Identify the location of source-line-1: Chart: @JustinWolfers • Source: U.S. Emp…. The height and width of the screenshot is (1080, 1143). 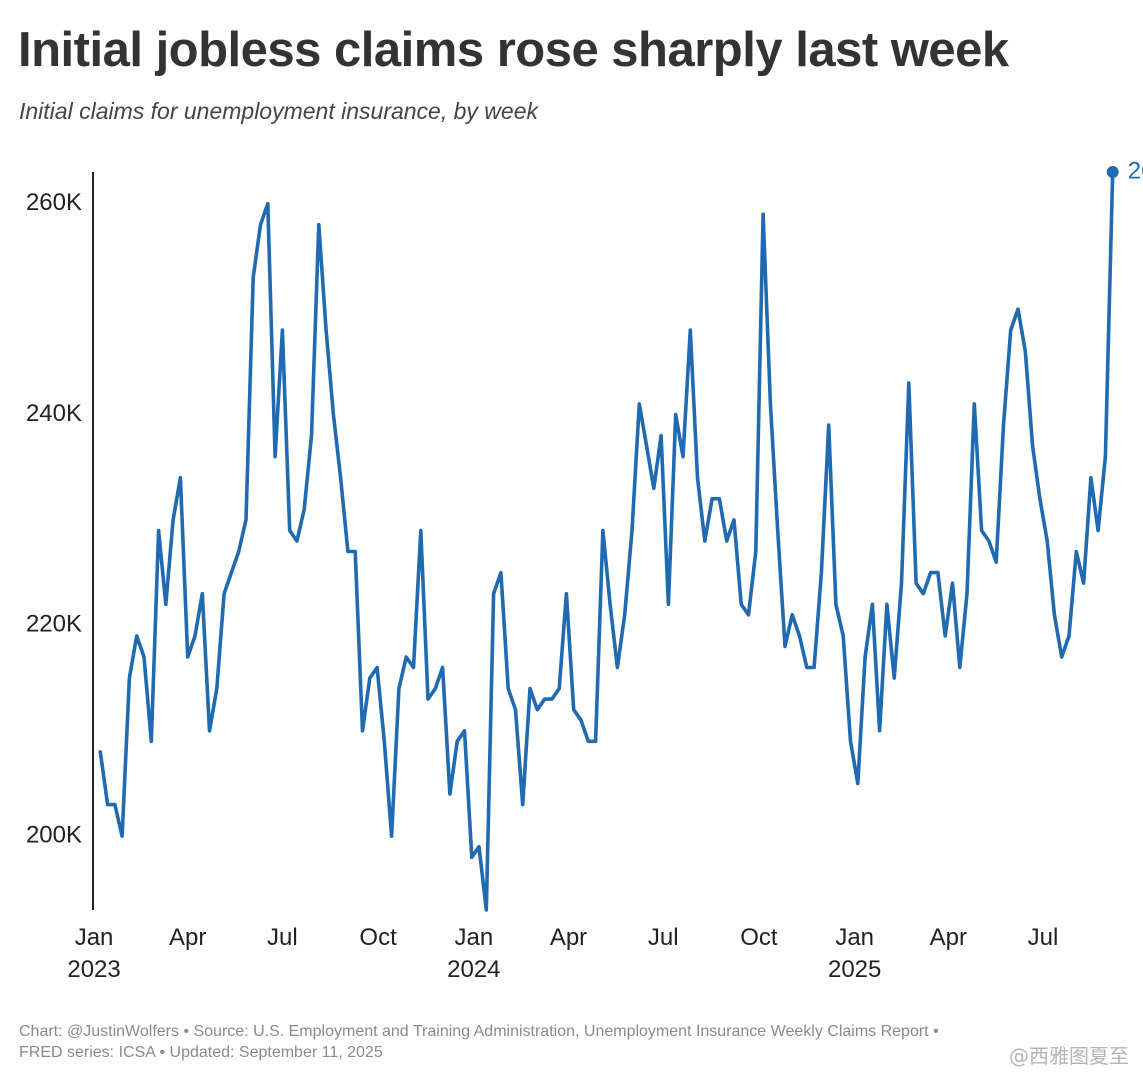
(479, 1031).